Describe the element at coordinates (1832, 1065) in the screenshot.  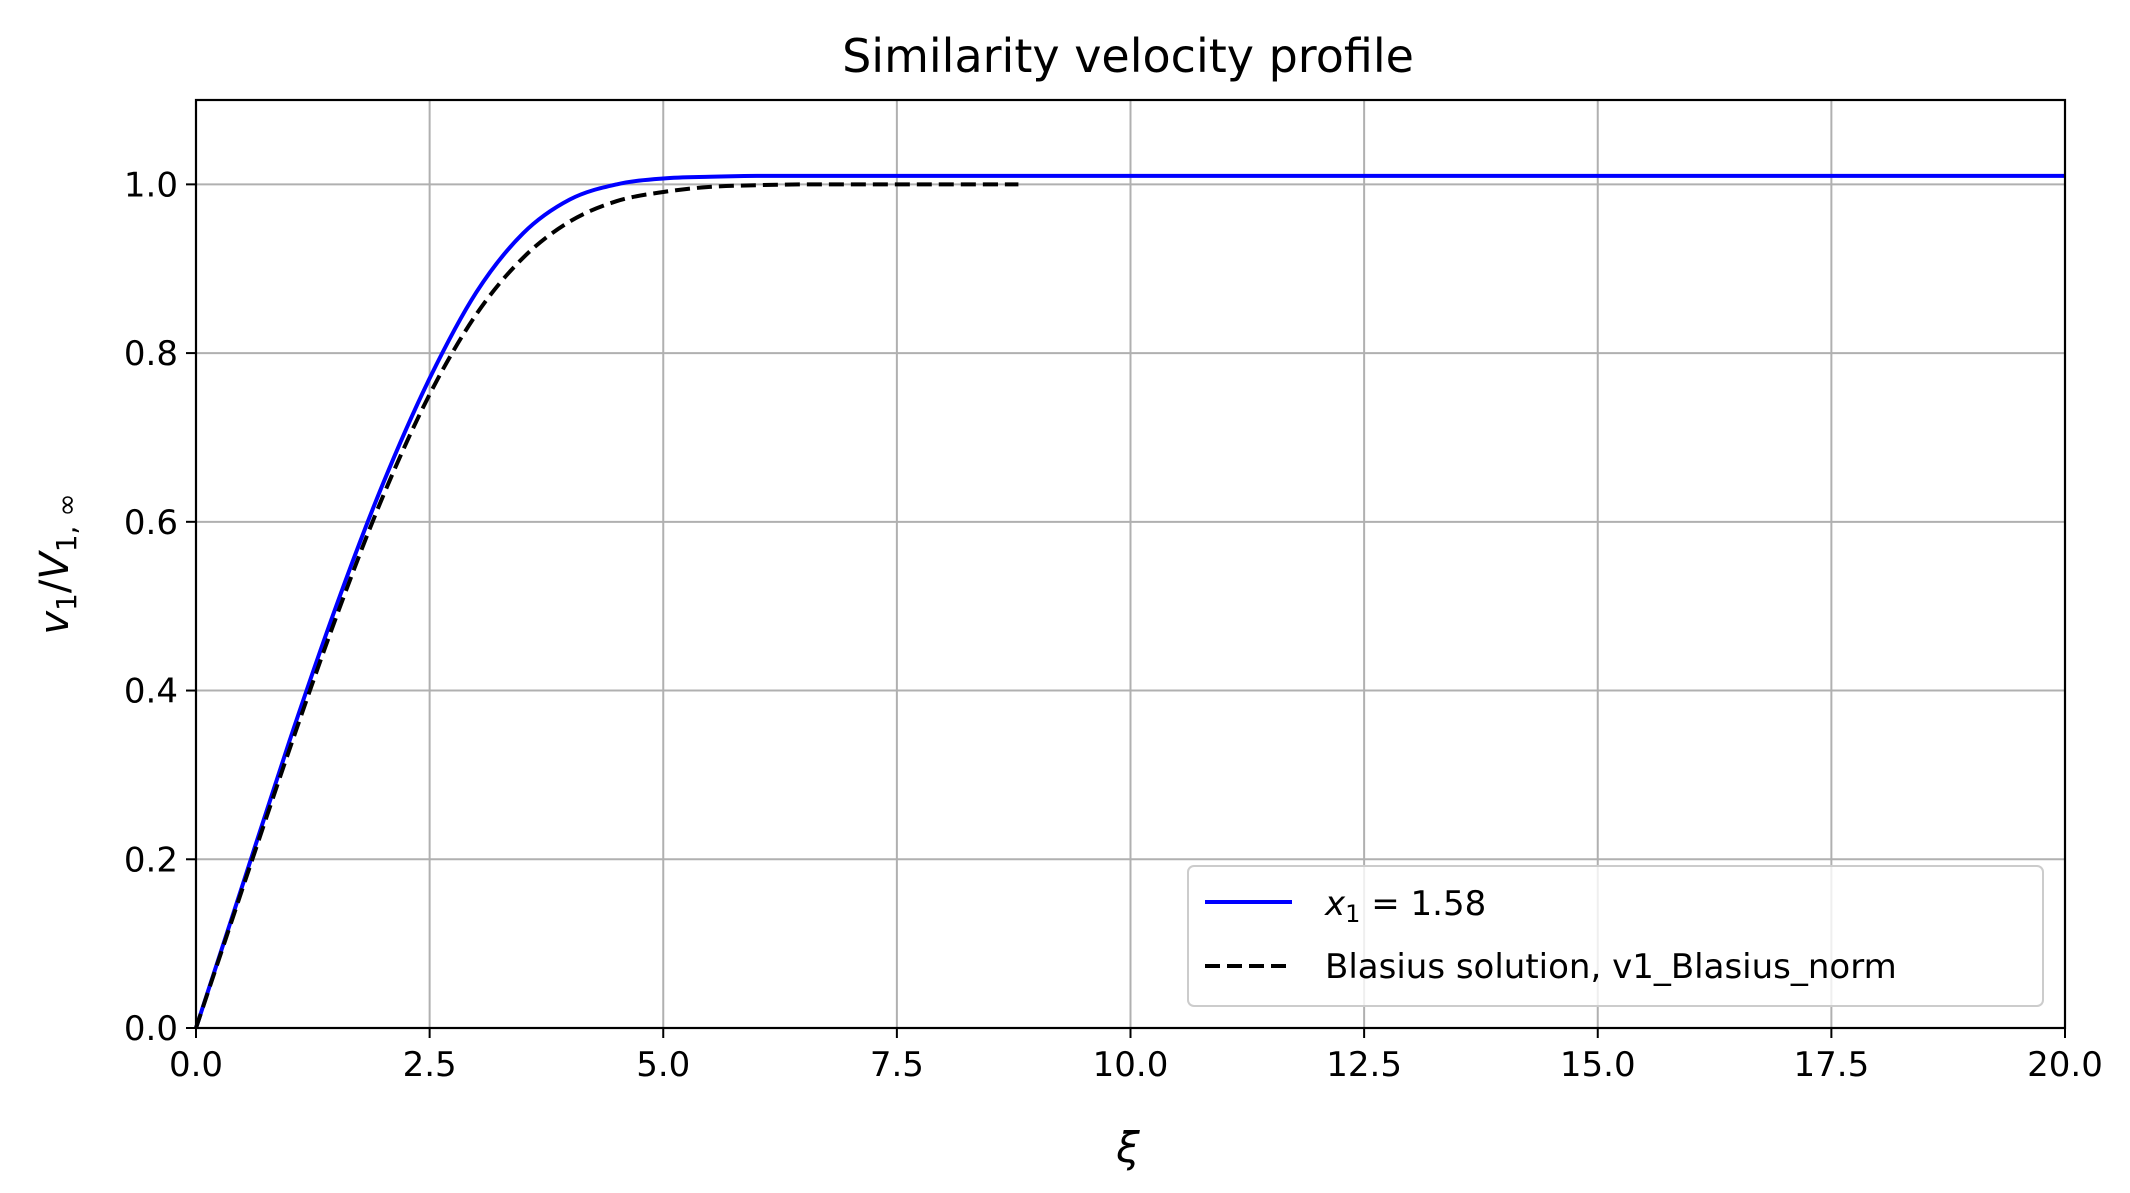
I see `x-tick-label: 17.5` at that location.